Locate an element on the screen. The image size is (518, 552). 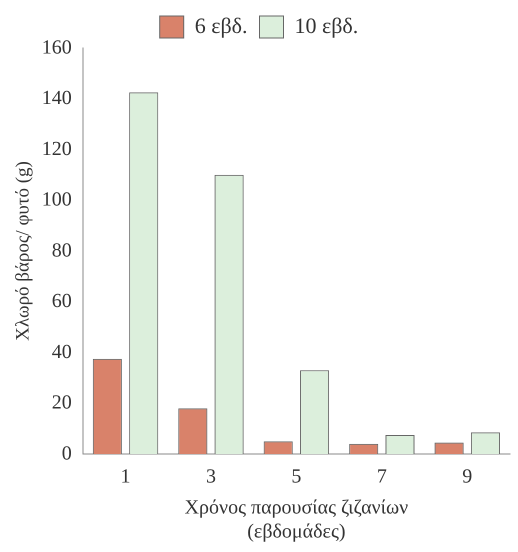
x-tick-label: 3 is located at coordinates (211, 476).